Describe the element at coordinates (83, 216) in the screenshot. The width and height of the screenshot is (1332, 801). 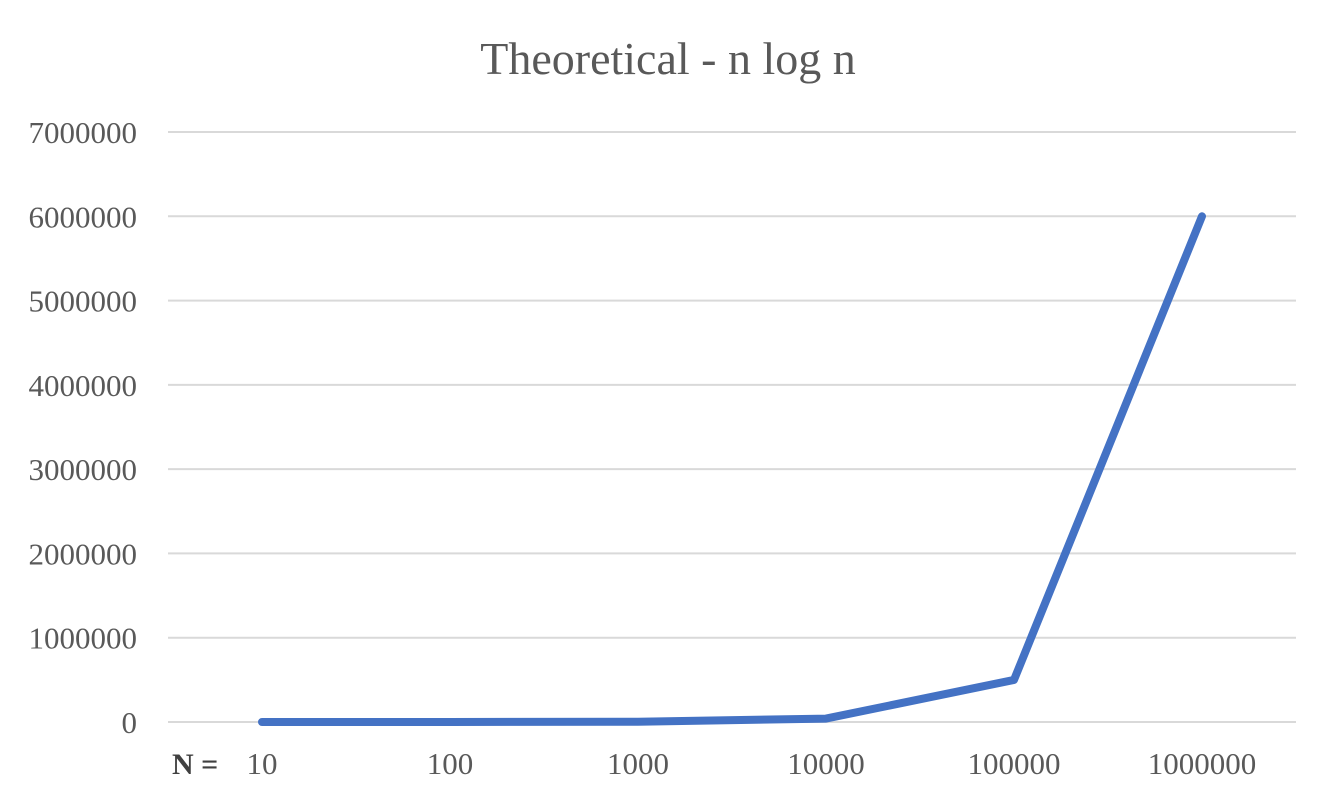
I see `y-tick-label: 6000000` at that location.